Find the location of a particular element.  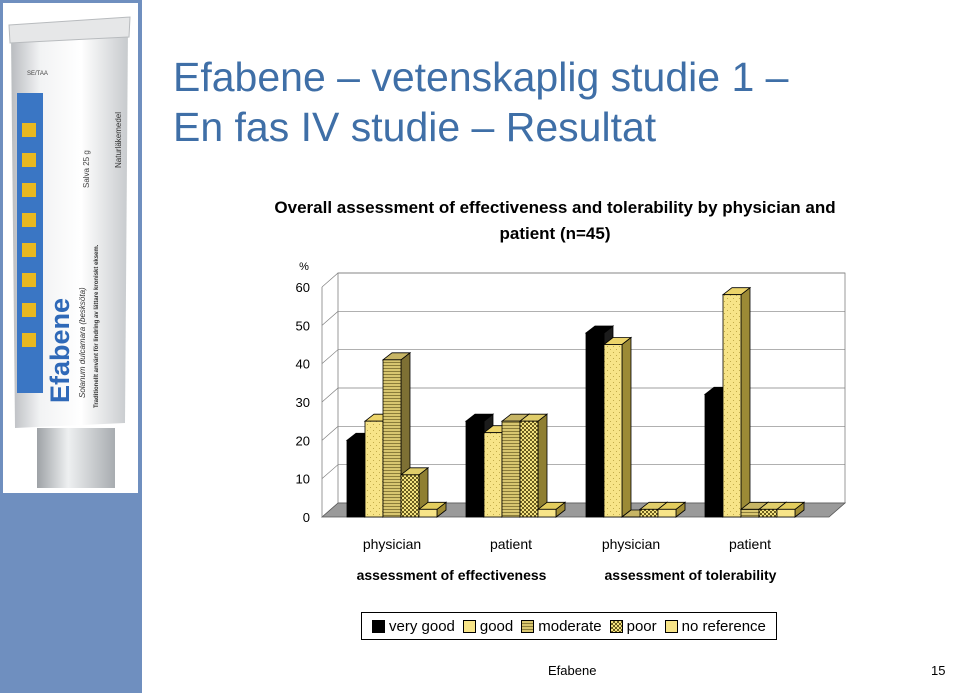

legend-swatch-poor is located at coordinates (616, 626).